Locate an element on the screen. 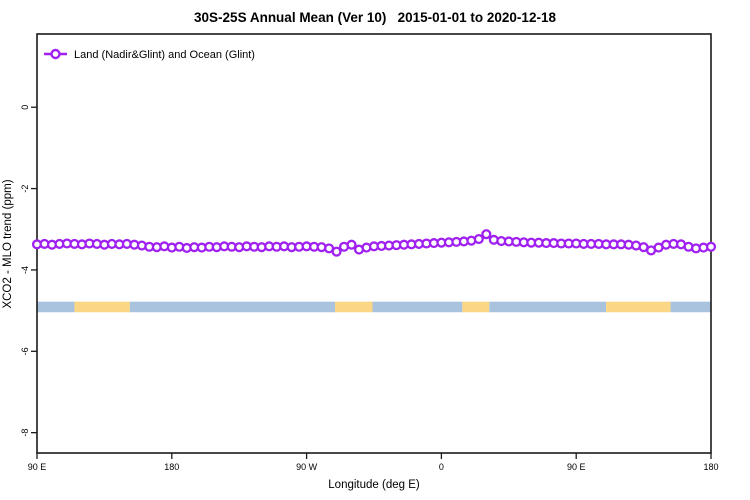 This screenshot has height=500, width=750. x-axis-title: Longitude (deg E) is located at coordinates (374, 485).